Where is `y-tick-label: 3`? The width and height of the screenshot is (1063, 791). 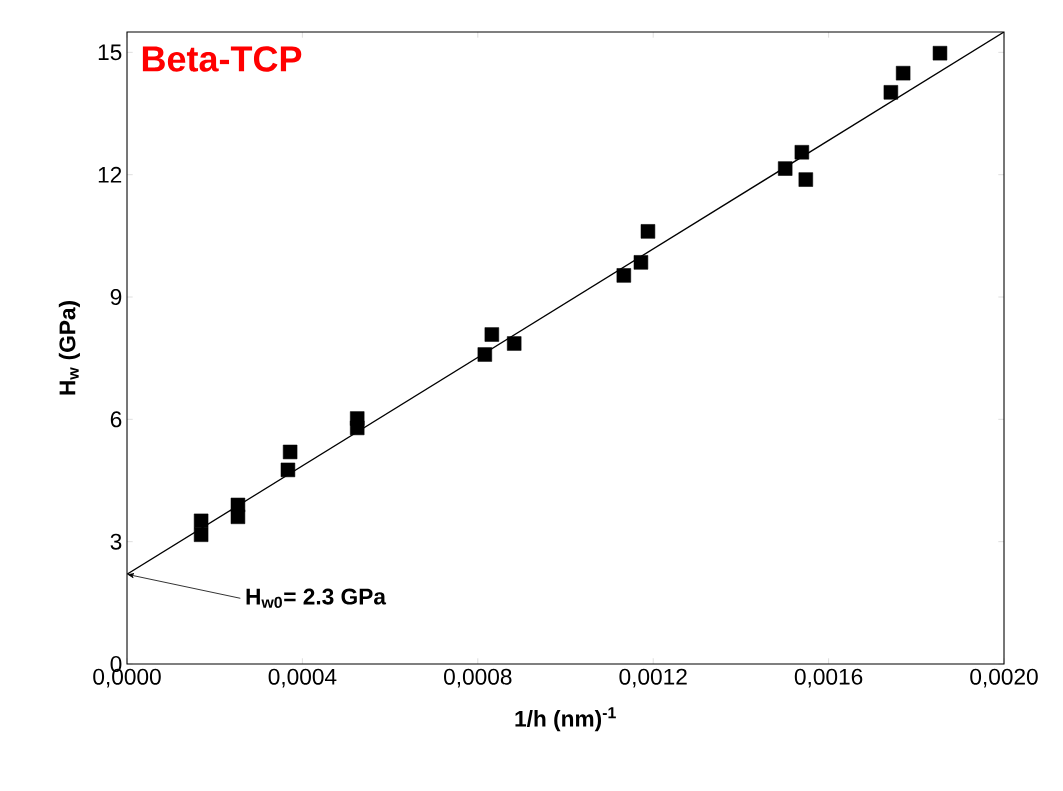 y-tick-label: 3 is located at coordinates (116, 541).